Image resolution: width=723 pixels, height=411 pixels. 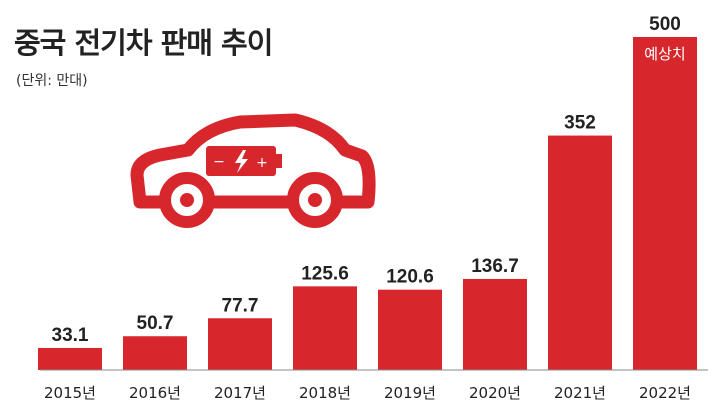 What do you see at coordinates (70, 358) in the screenshot?
I see `bar-2015년` at bounding box center [70, 358].